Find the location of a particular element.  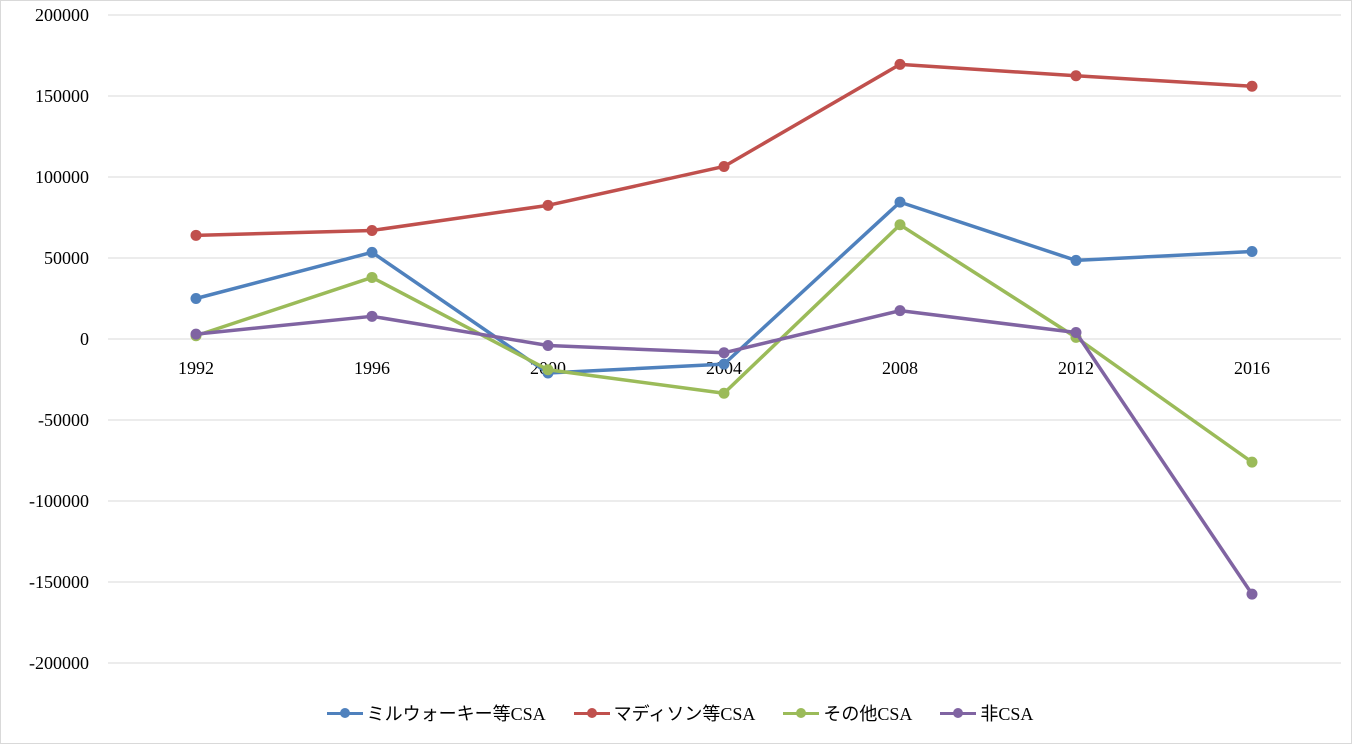

y-tick-label: 200000 is located at coordinates (62, 15).